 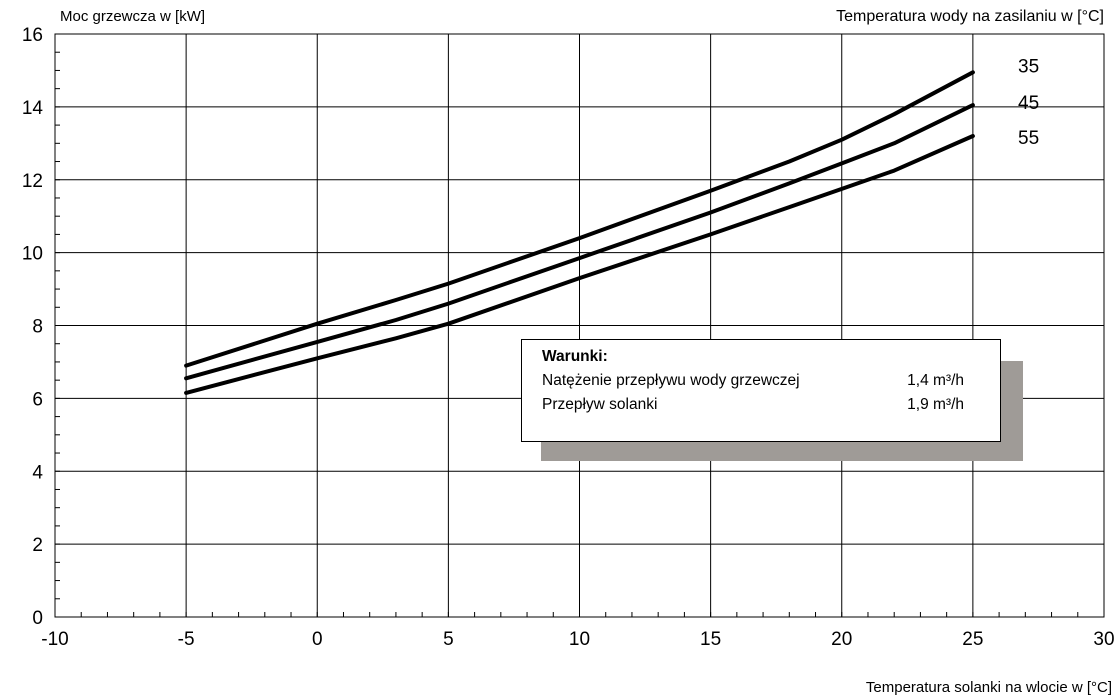 What do you see at coordinates (671, 380) in the screenshot?
I see `conditions-row-label: Natężenie przepływu wody grzewczej` at bounding box center [671, 380].